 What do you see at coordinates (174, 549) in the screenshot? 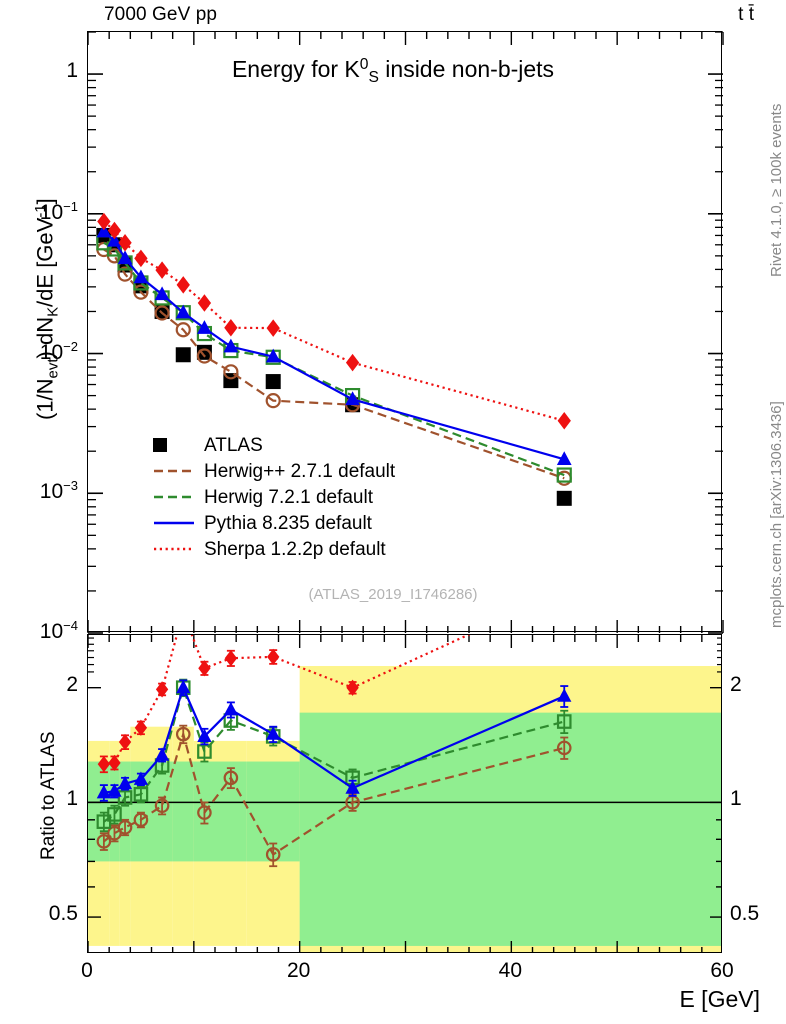
I see `legend-marker-diamond-filled` at bounding box center [174, 549].